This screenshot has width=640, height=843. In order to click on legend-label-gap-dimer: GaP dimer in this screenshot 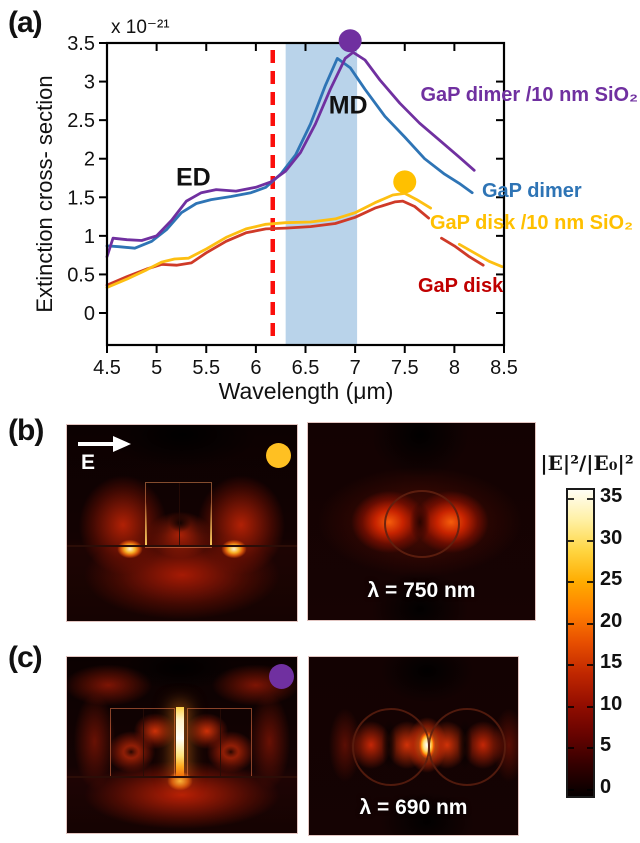, I will do `click(532, 191)`.